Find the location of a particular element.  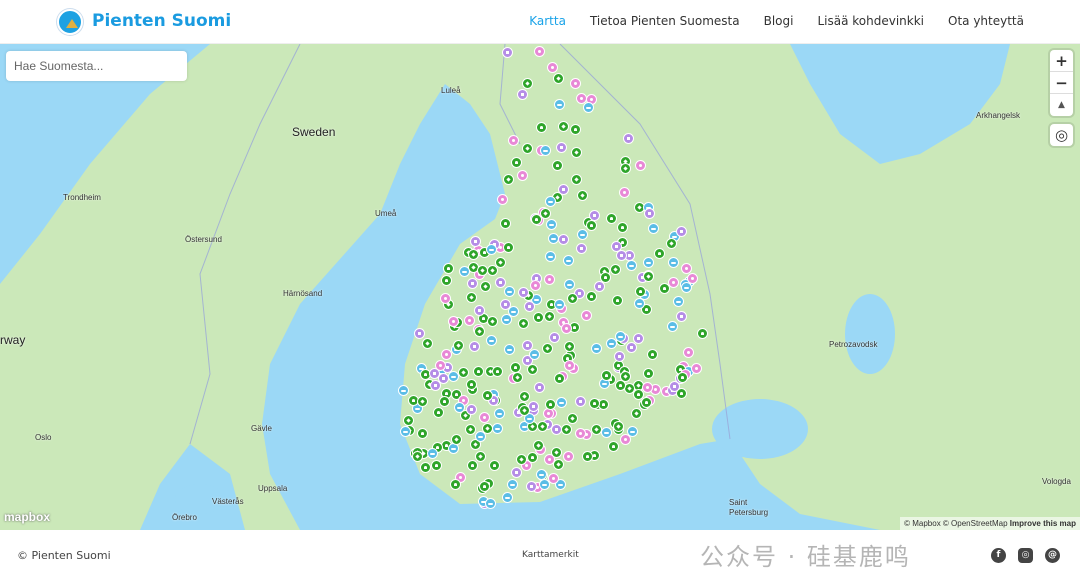

nav-kartta: Kartta is located at coordinates (547, 21).